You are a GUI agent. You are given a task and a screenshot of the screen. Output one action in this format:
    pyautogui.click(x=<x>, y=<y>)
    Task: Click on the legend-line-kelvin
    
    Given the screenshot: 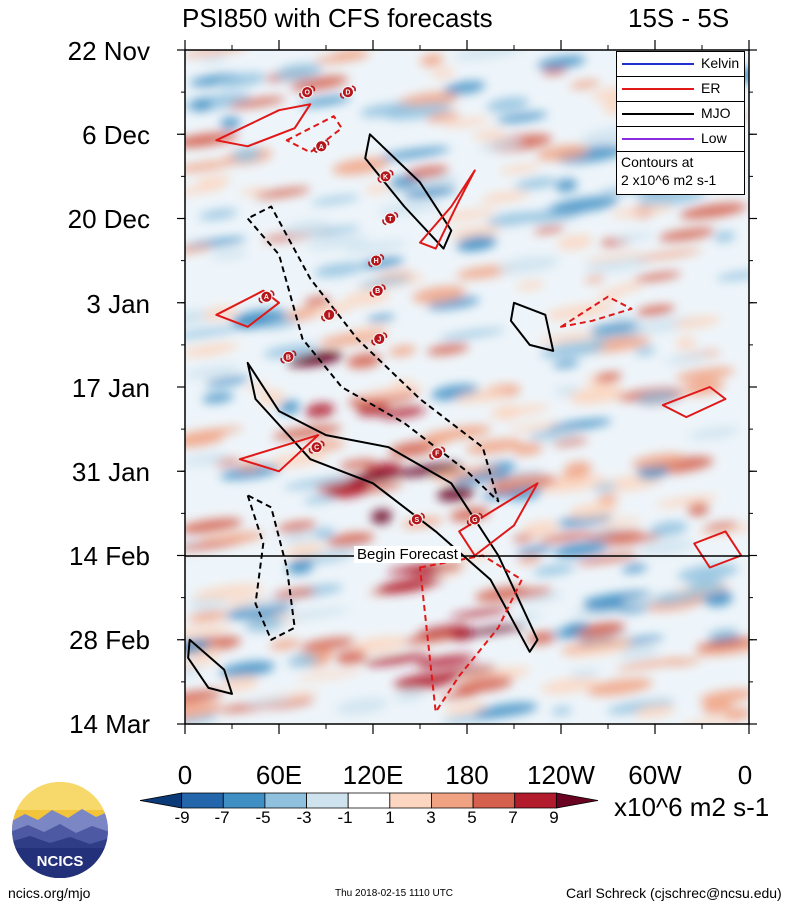 What is the action you would take?
    pyautogui.click(x=658, y=64)
    